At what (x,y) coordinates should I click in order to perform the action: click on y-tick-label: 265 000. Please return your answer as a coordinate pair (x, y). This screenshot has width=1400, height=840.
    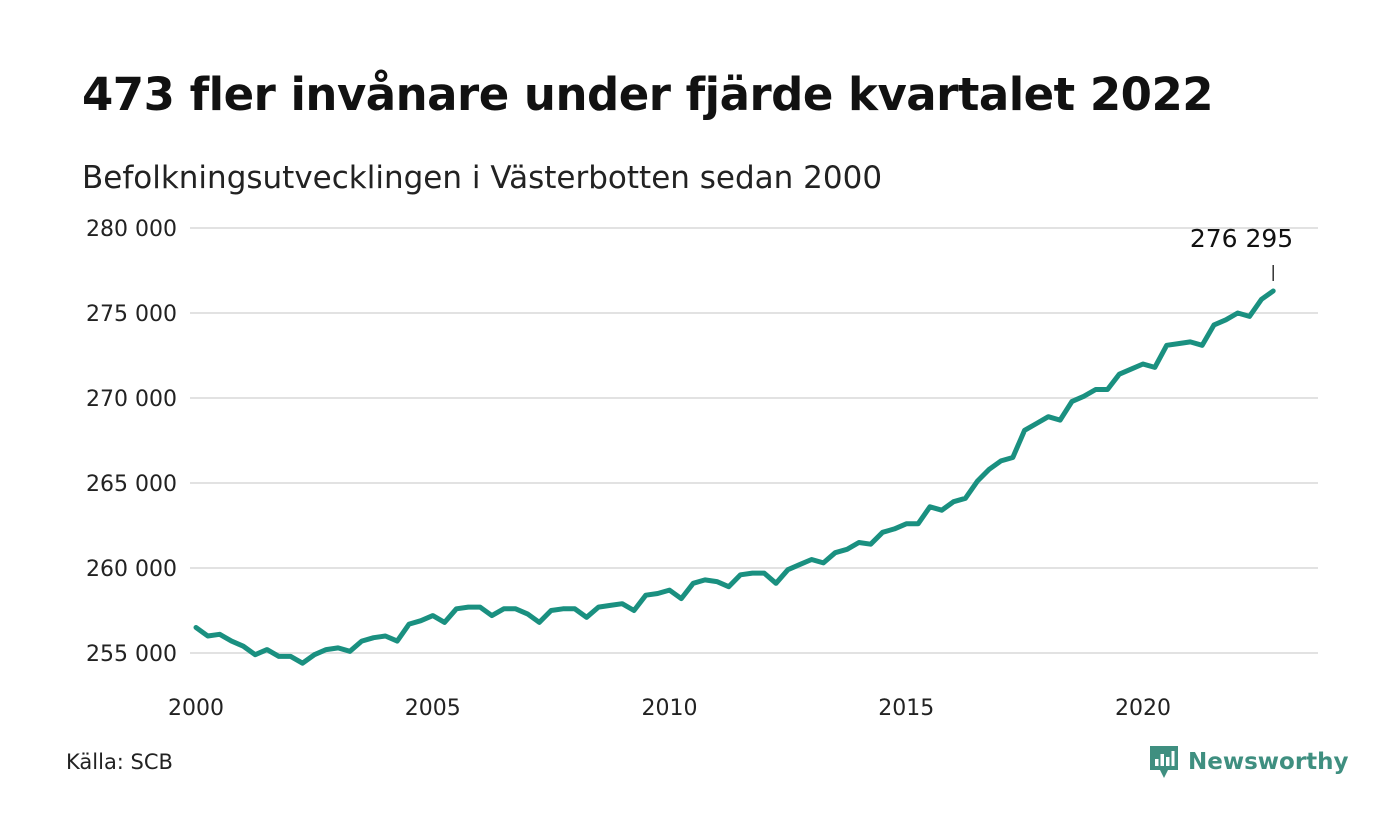
    Looking at the image, I should click on (131, 484).